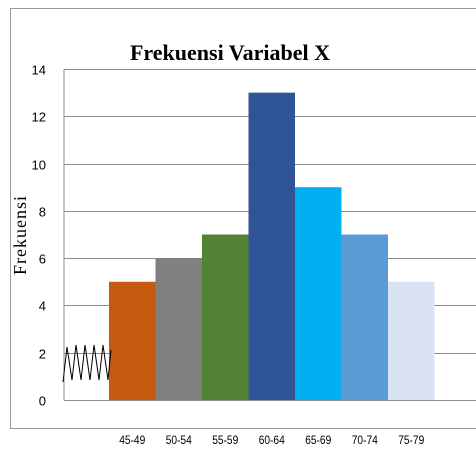 The width and height of the screenshot is (476, 454). I want to click on x-tick-label: 45-49, so click(132, 440).